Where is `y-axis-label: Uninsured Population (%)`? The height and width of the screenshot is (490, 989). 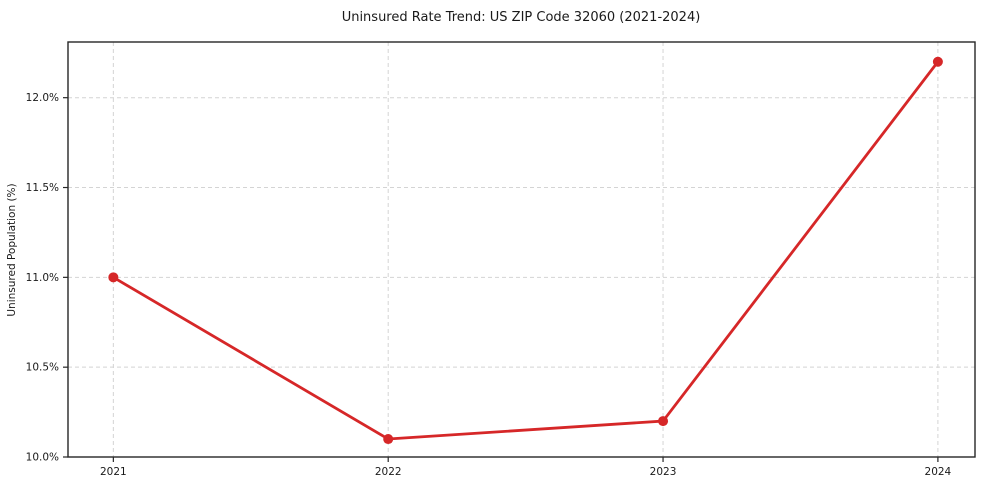
y-axis-label: Uninsured Population (%) is located at coordinates (12, 249).